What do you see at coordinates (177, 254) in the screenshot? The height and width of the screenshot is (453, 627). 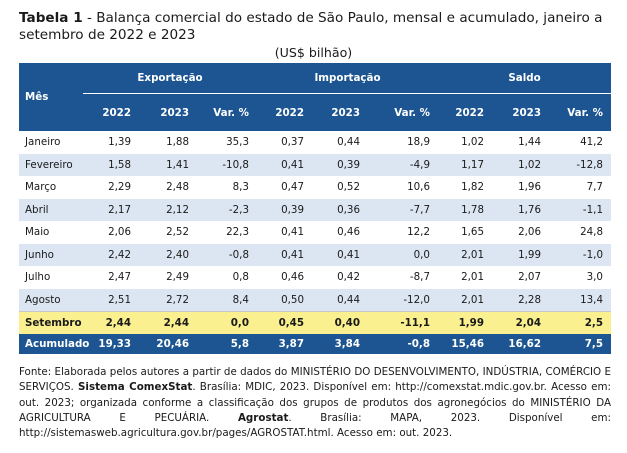 I see `value-cell: 2,40` at bounding box center [177, 254].